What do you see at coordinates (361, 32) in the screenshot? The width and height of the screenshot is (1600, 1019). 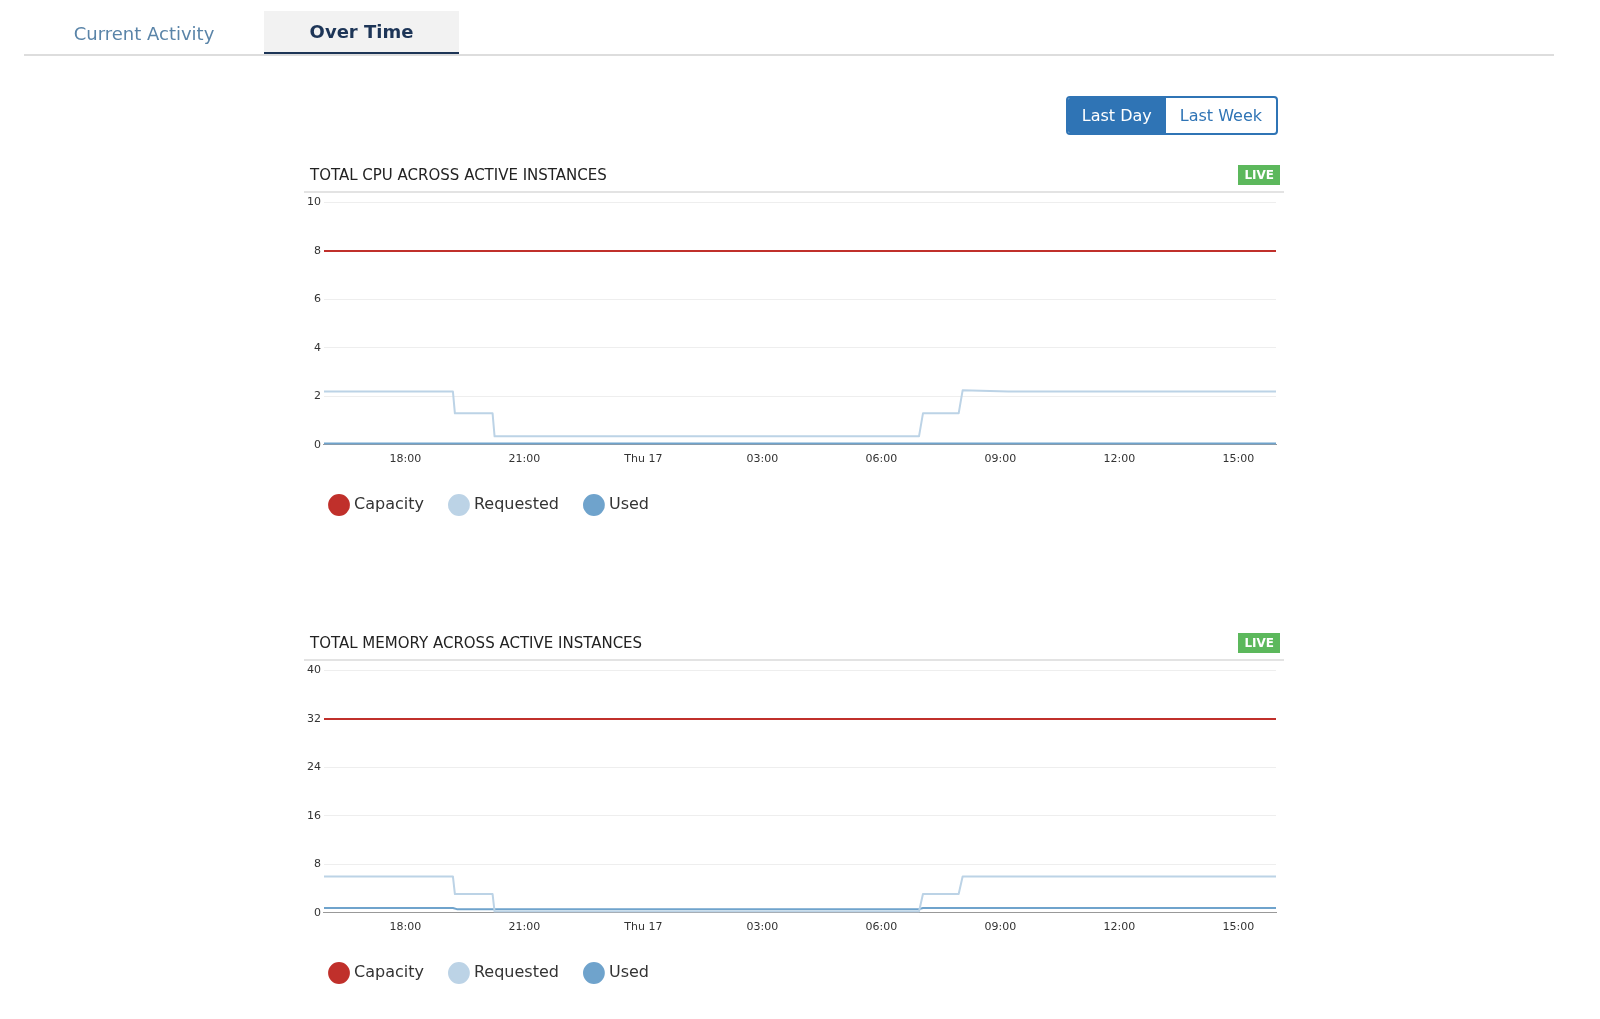 I see `text: Over Time` at bounding box center [361, 32].